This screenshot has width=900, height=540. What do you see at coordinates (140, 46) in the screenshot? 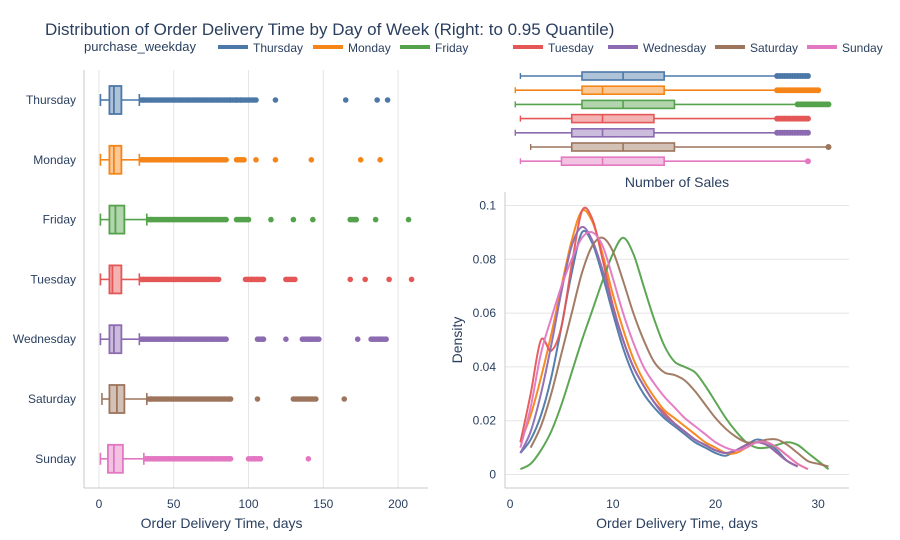
I see `legend-title: purchase_weekday` at bounding box center [140, 46].